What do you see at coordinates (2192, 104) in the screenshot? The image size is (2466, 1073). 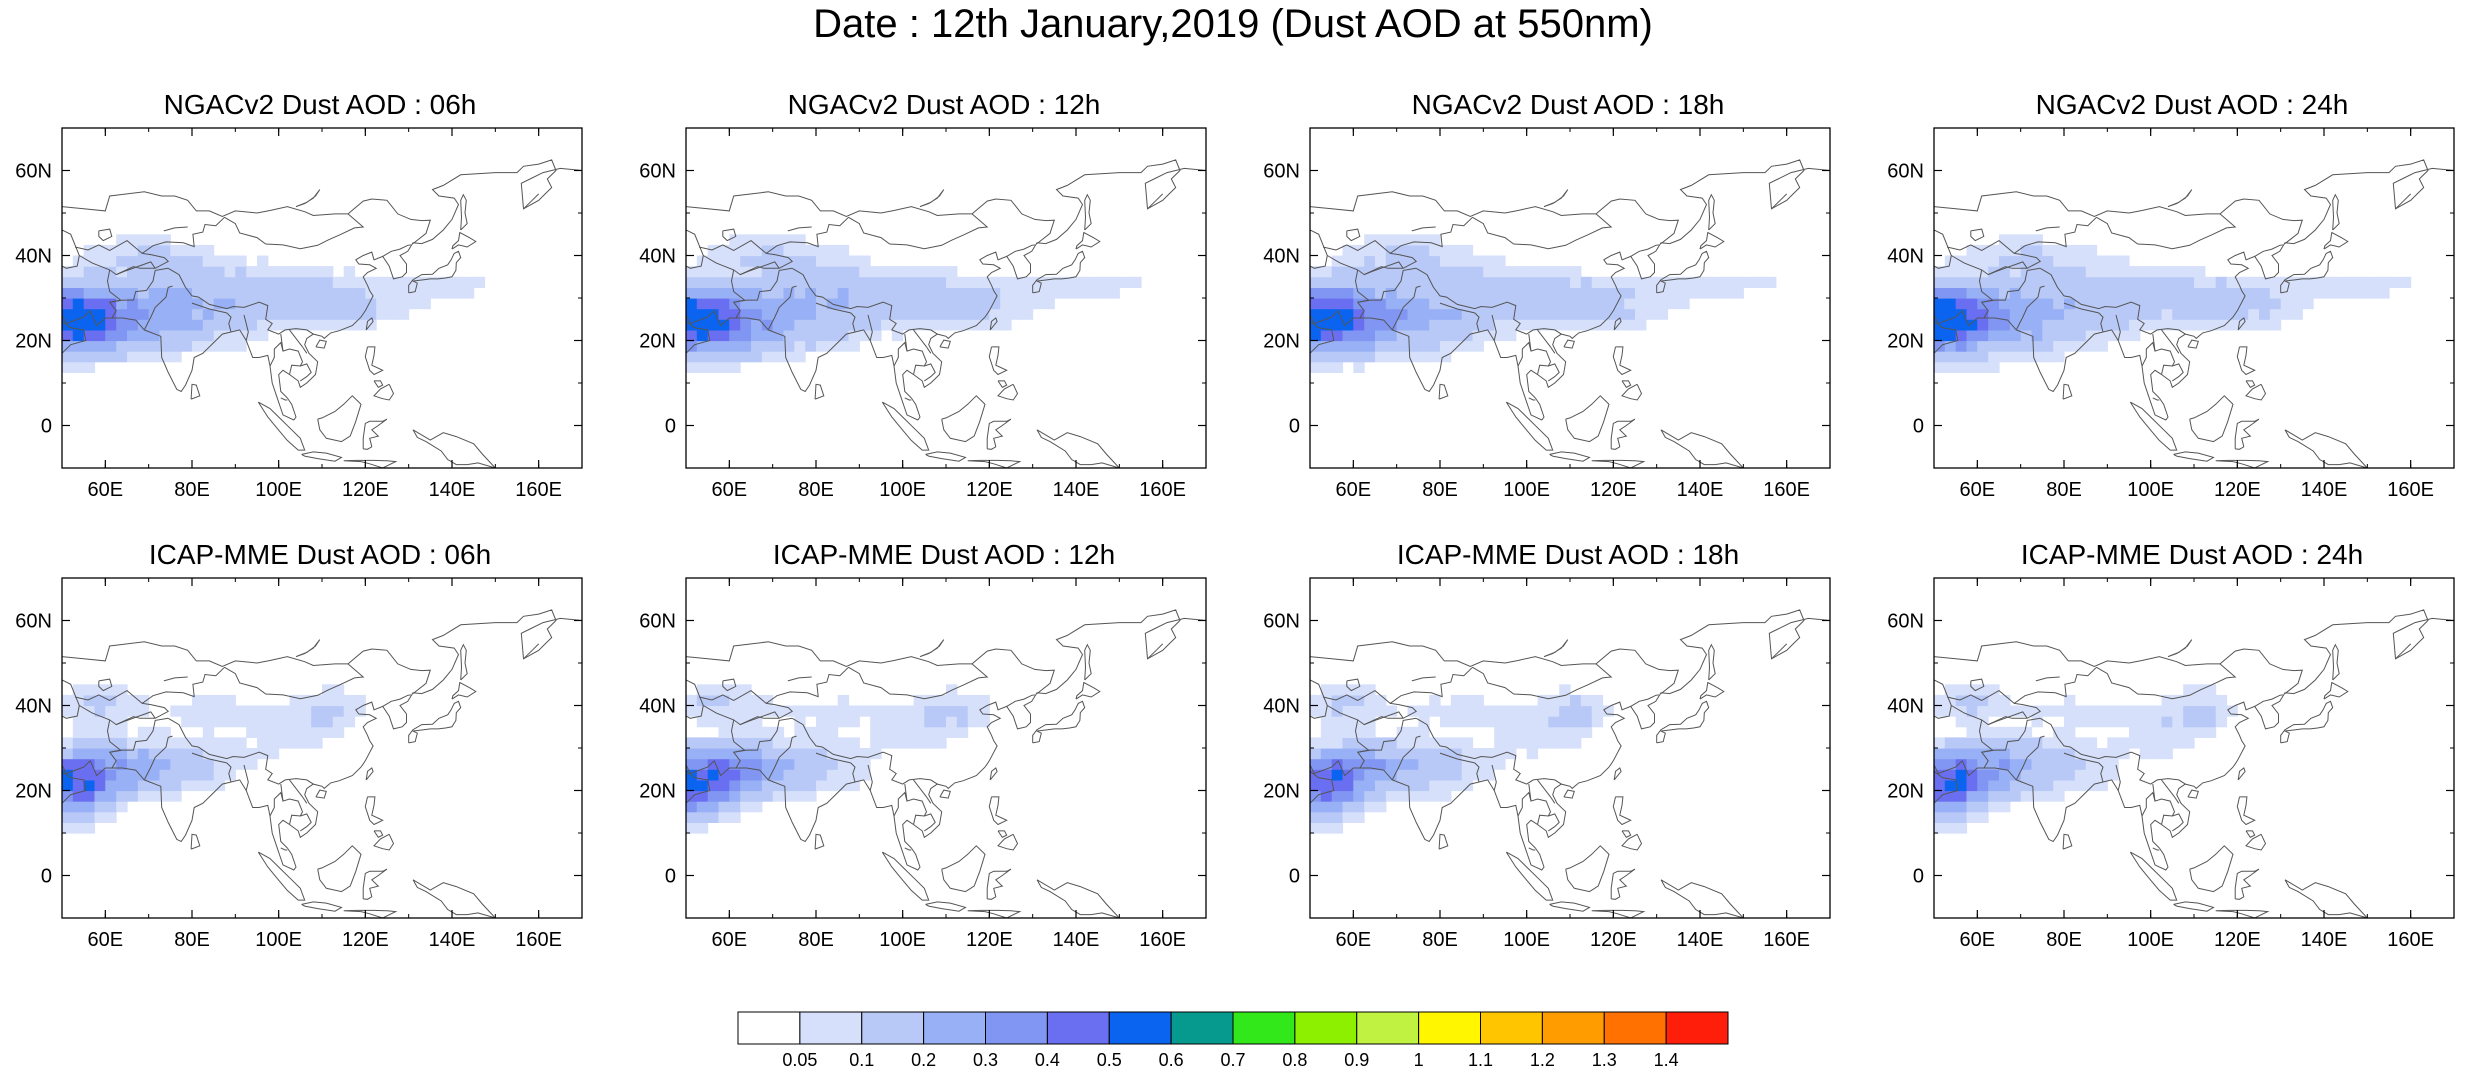 I see `panel-title: NGACv2 Dust AOD : 24h` at bounding box center [2192, 104].